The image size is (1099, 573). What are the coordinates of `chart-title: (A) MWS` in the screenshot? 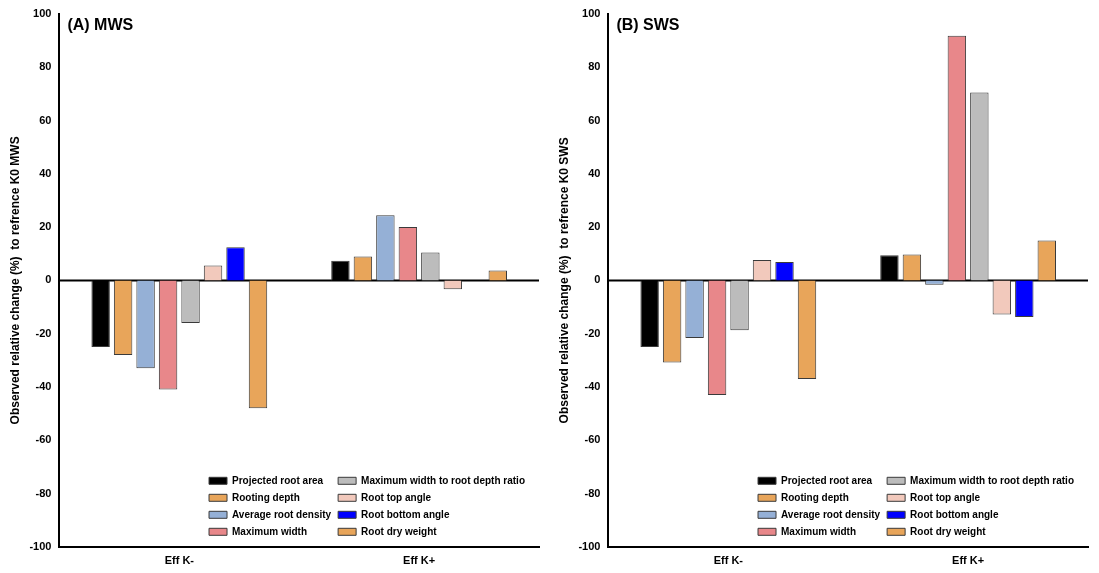 It's located at (100, 25).